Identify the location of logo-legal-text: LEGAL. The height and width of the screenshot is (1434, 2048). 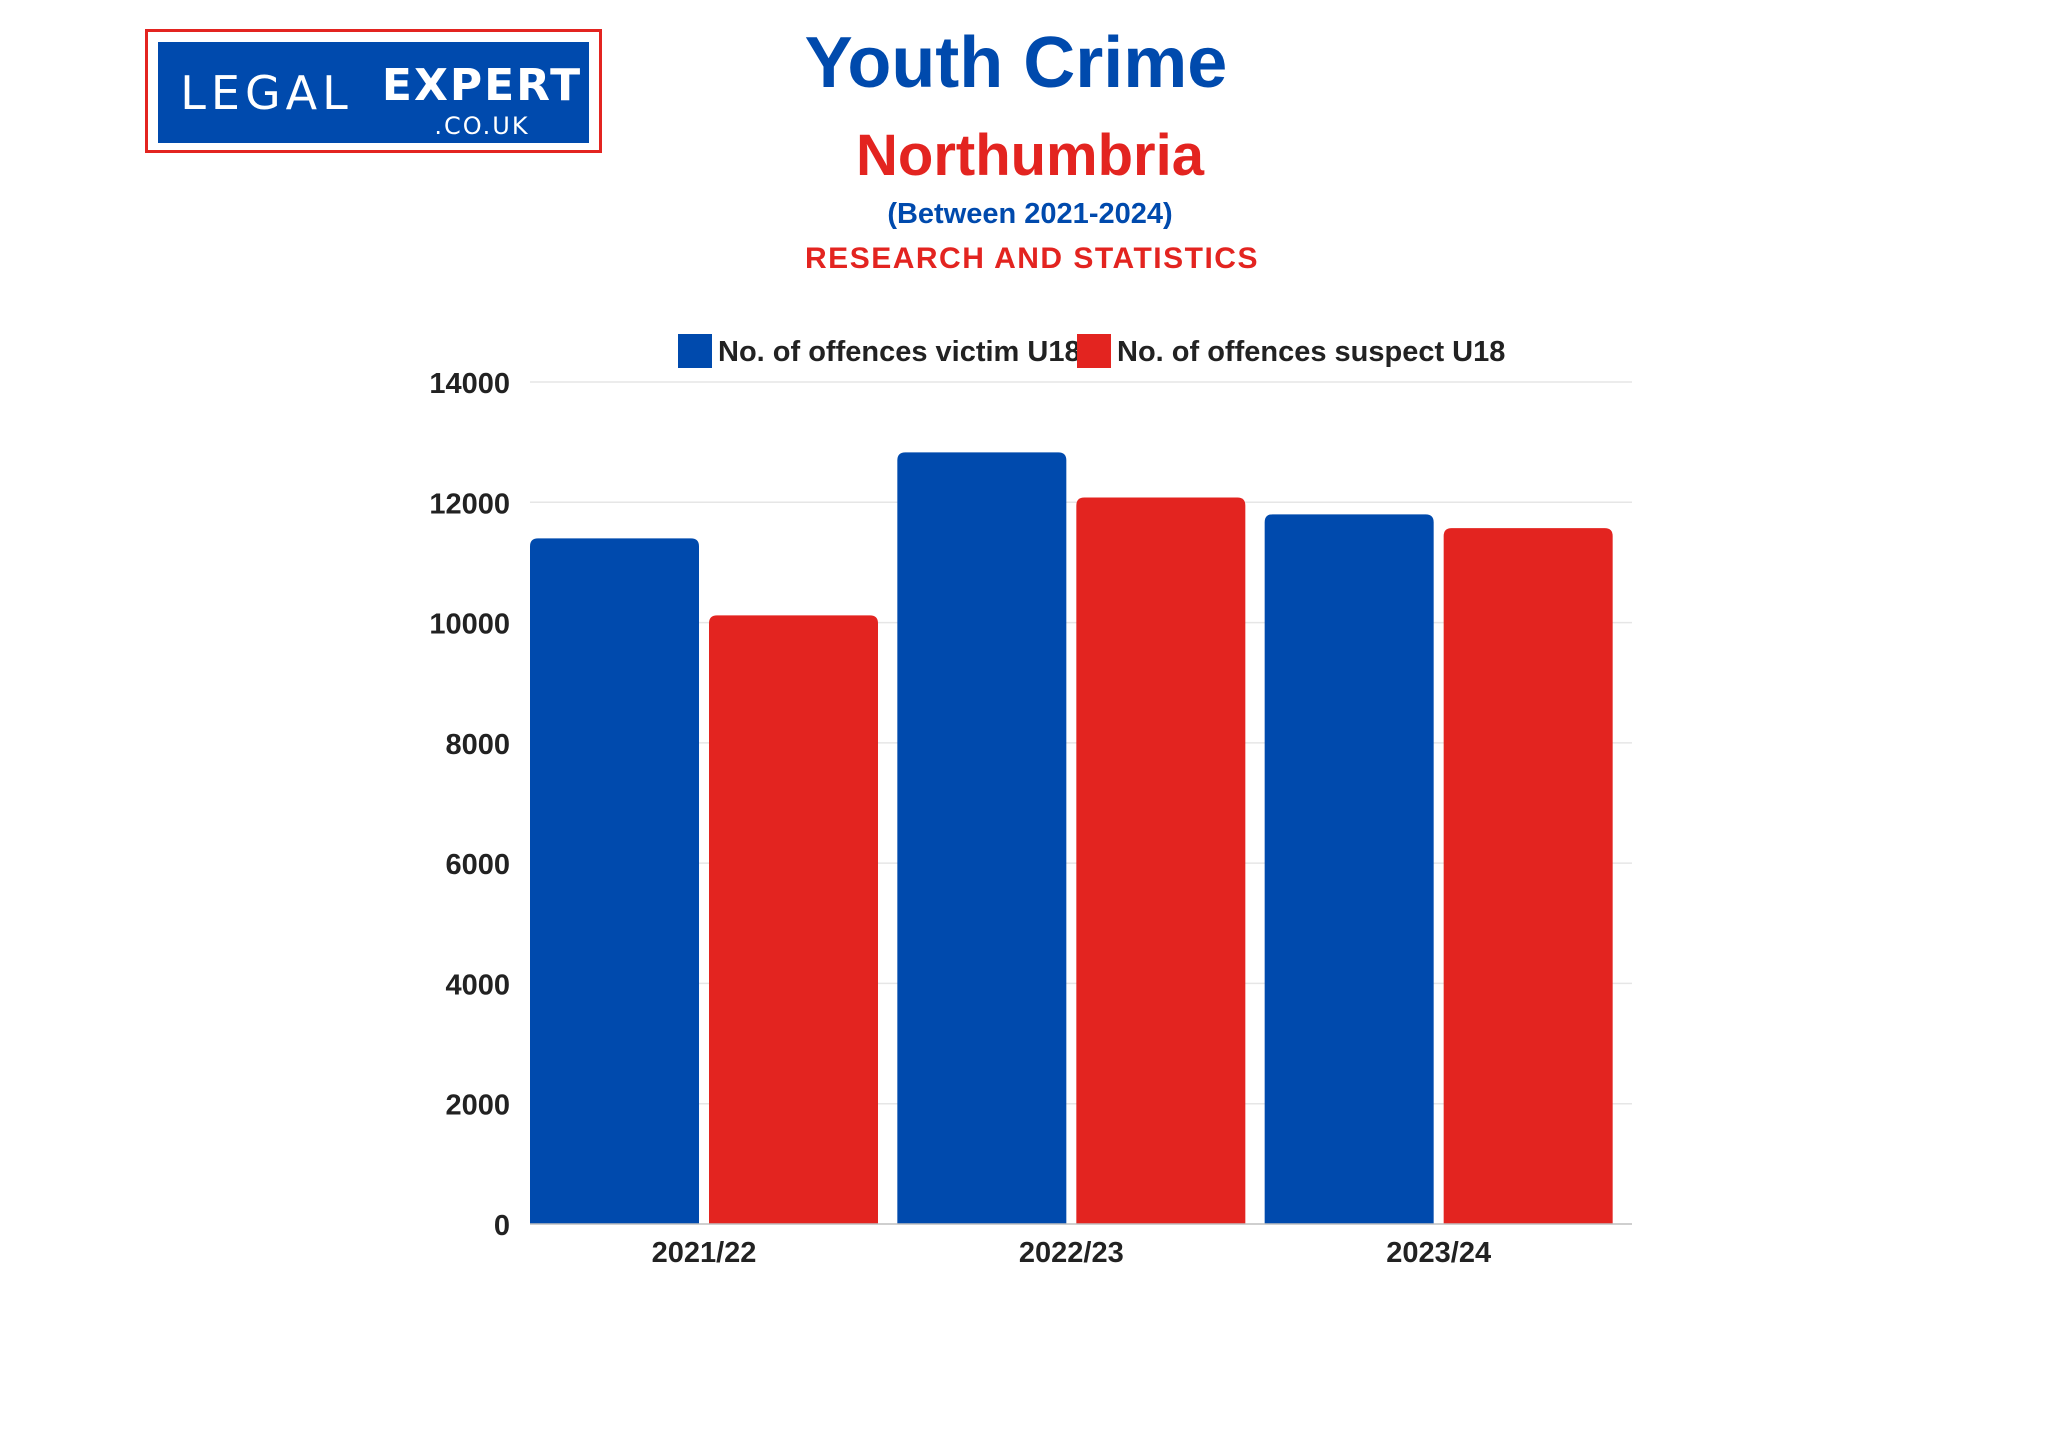
(266, 92).